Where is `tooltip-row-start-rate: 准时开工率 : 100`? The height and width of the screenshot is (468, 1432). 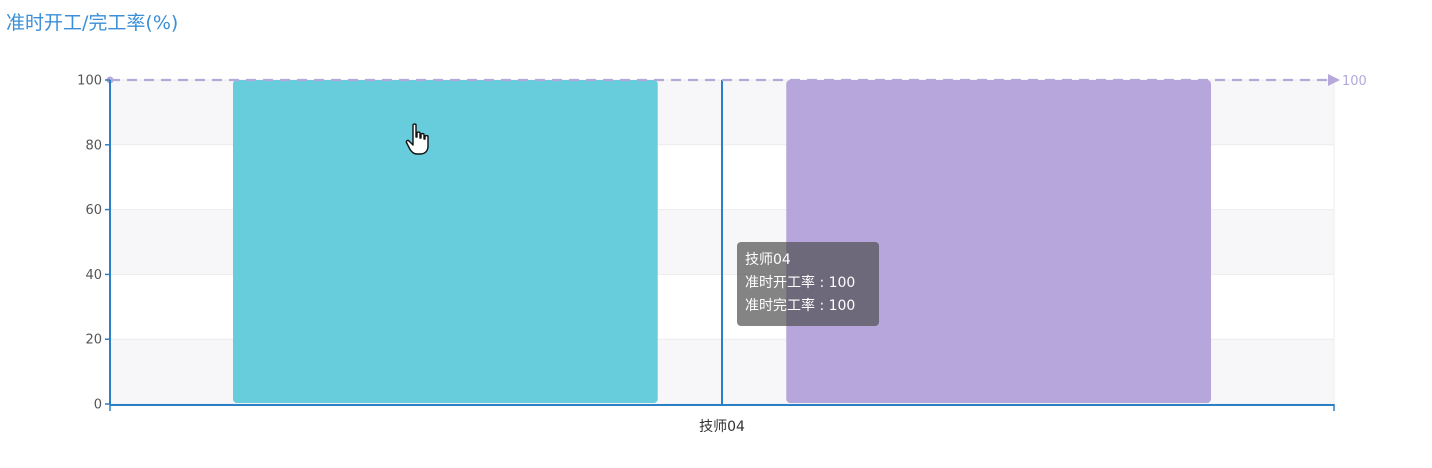
tooltip-row-start-rate: 准时开工率 : 100 is located at coordinates (800, 283).